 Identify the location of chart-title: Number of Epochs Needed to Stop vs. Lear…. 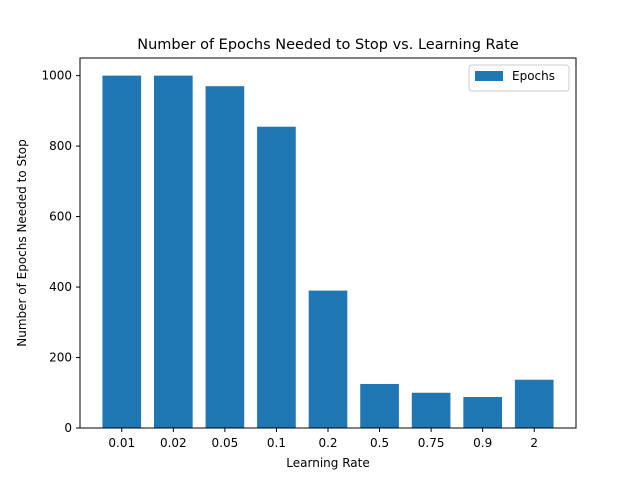
(328, 45).